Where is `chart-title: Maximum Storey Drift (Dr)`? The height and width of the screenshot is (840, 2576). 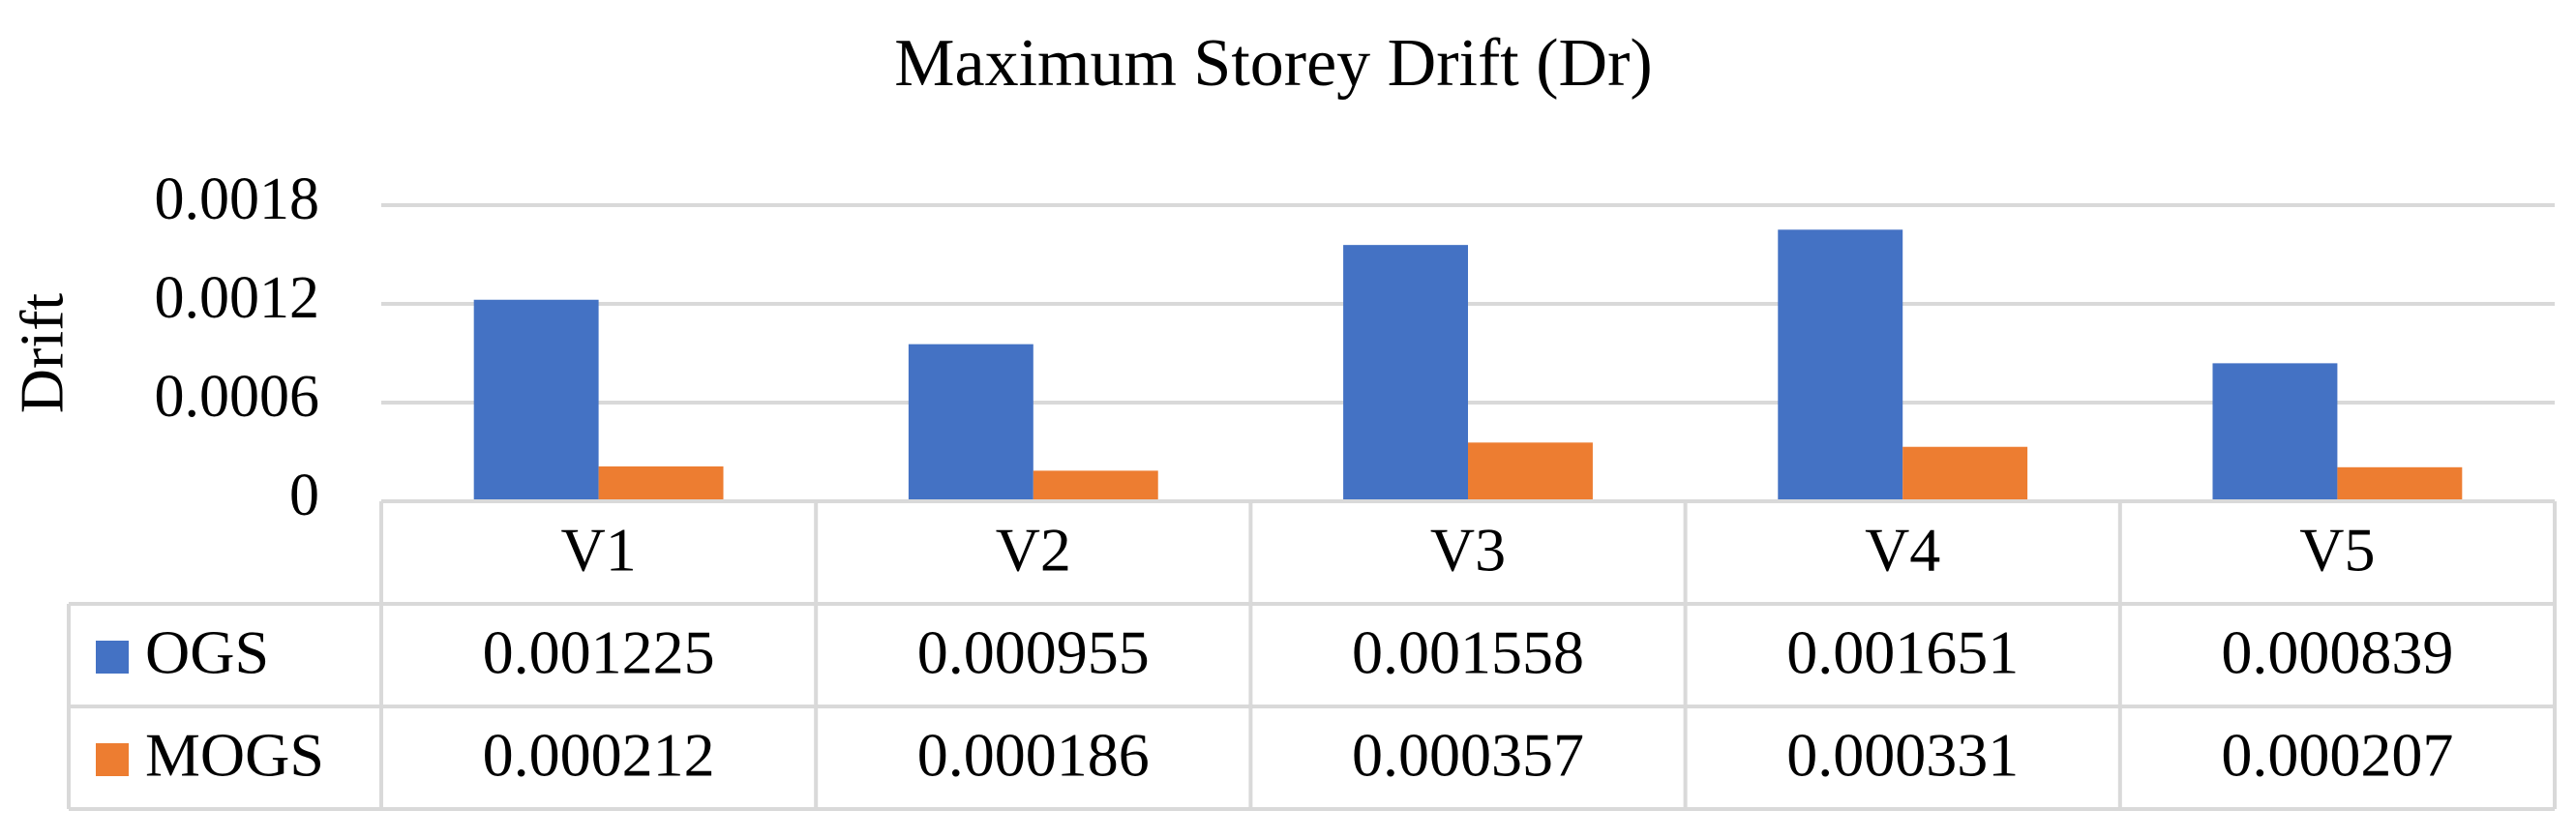 chart-title: Maximum Storey Drift (Dr) is located at coordinates (1273, 64).